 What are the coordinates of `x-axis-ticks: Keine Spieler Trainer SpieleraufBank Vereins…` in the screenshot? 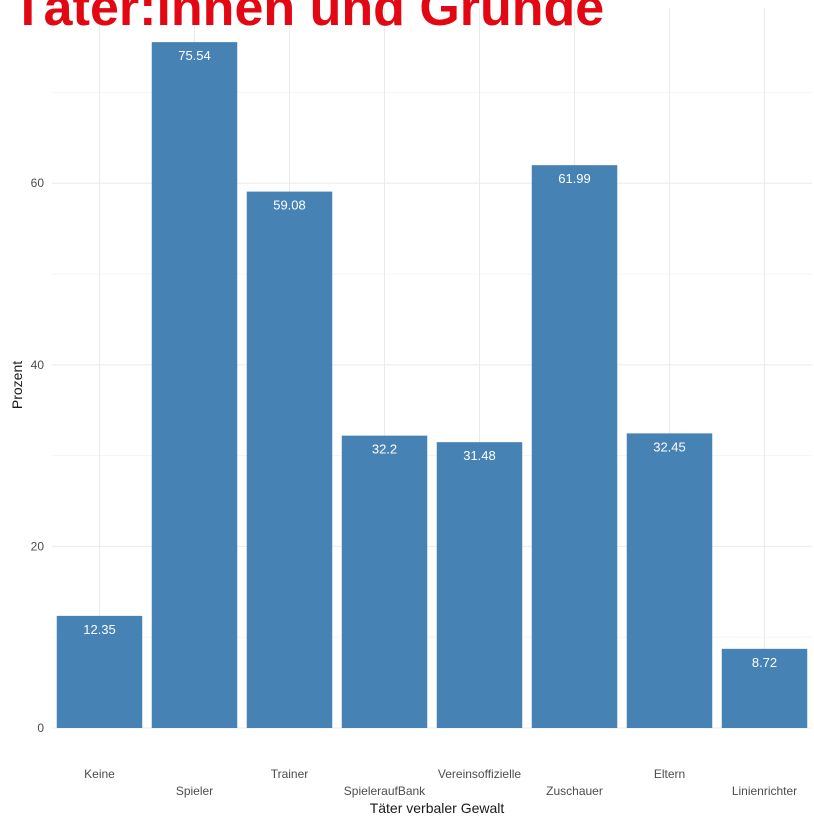 It's located at (440, 782).